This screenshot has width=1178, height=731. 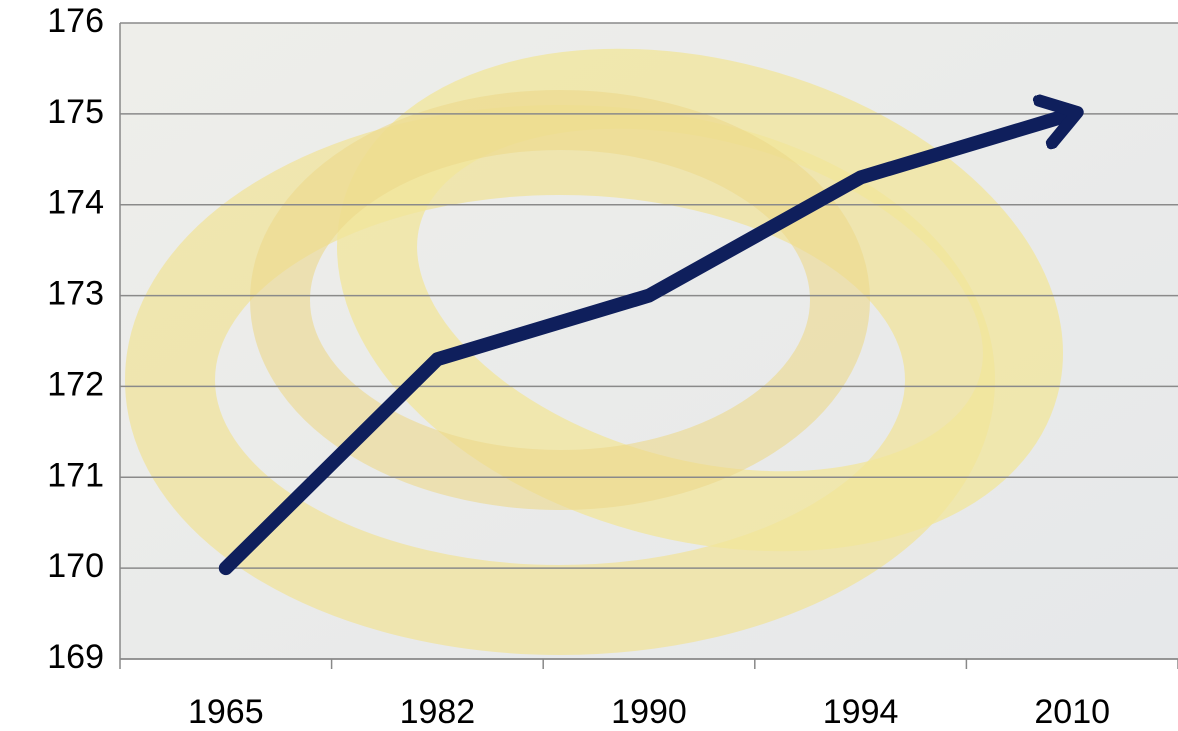 I want to click on y-tick-label: 174, so click(x=75, y=203).